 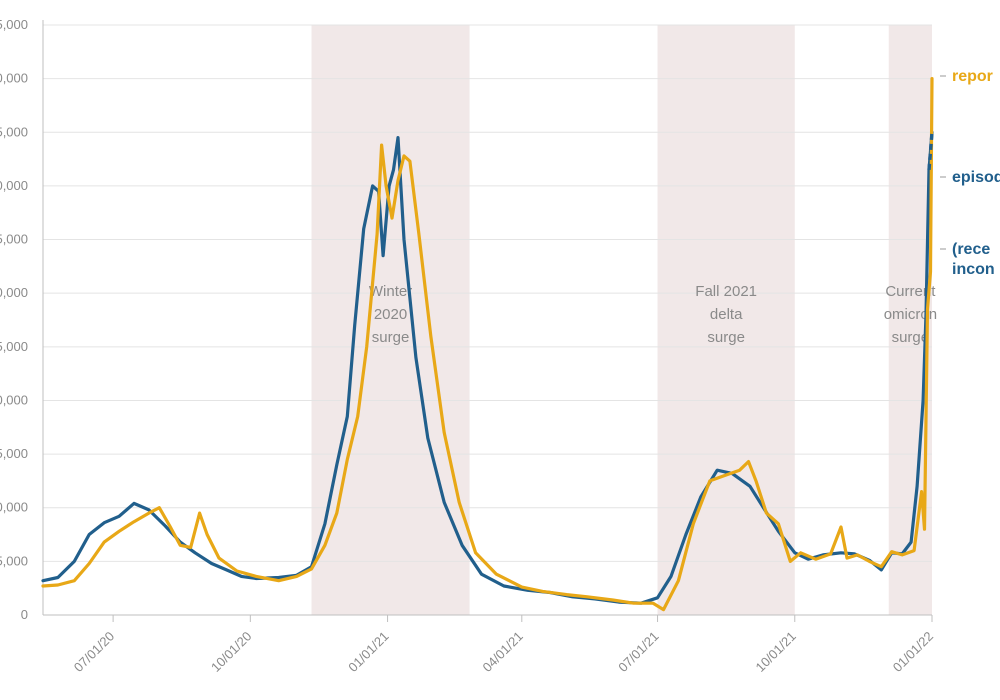 I want to click on y-tick-label: 50,000, so click(x=14, y=78).